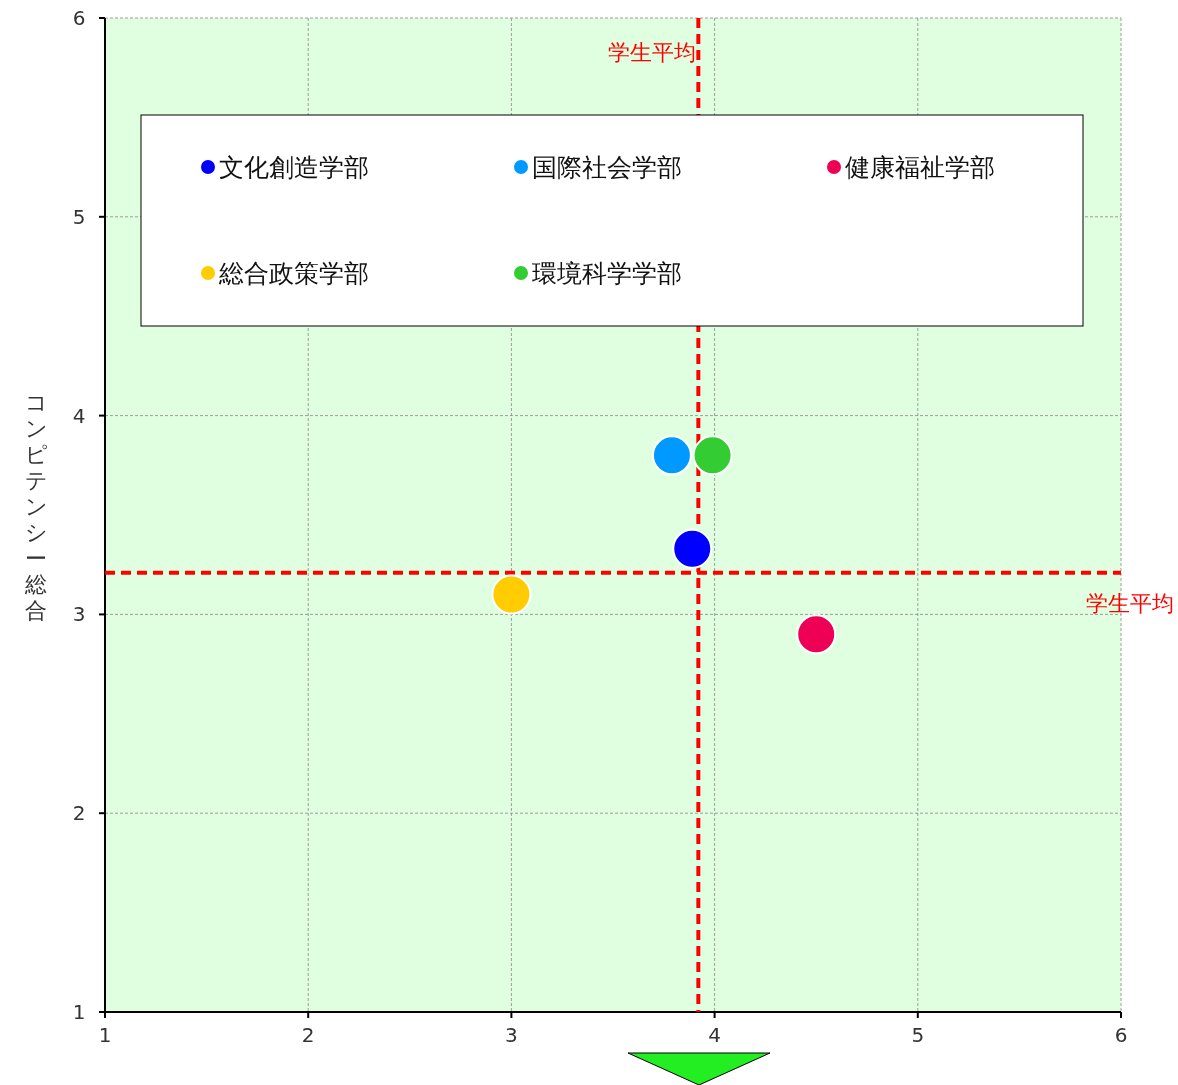 Image resolution: width=1178 pixels, height=1085 pixels. I want to click on y-tick-label: 1, so click(79, 1012).